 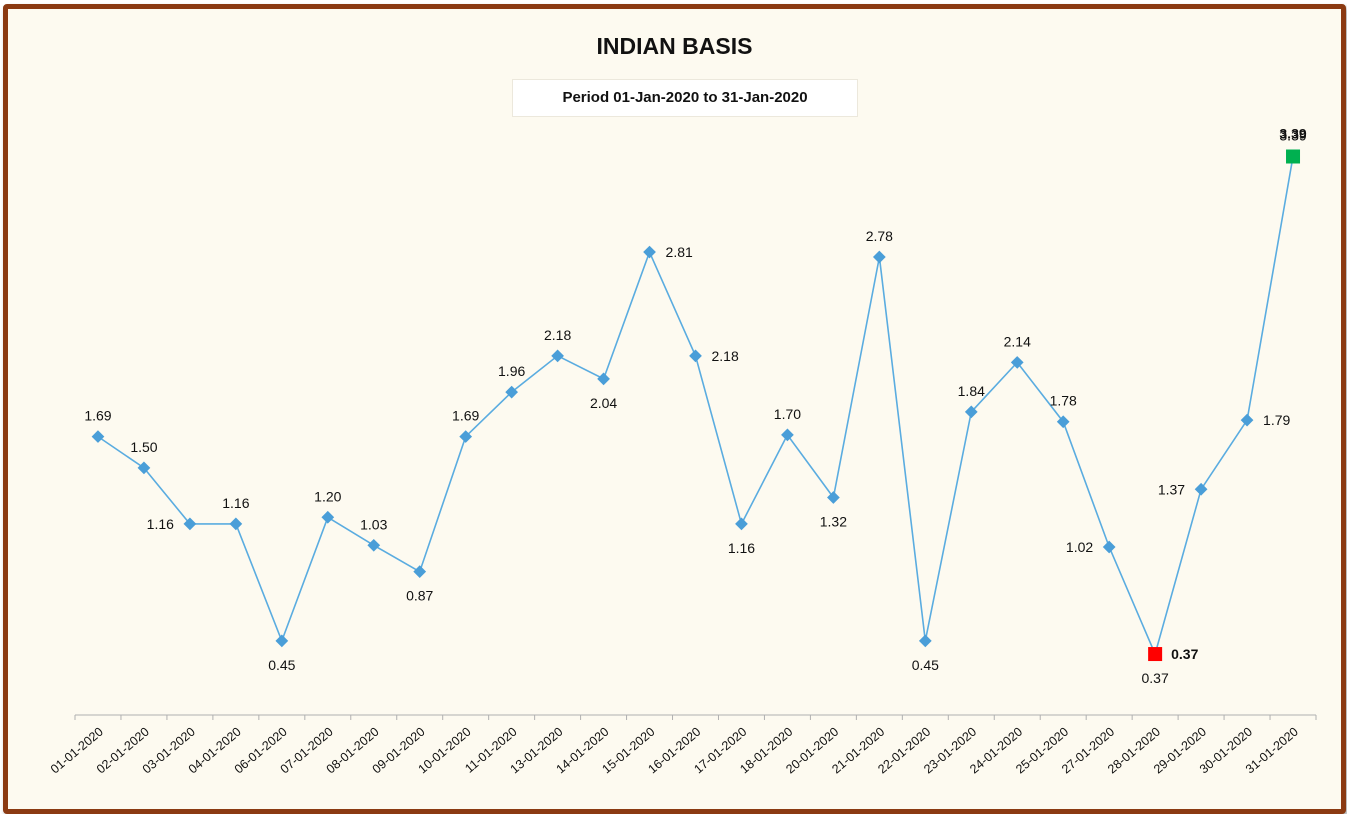 What do you see at coordinates (511, 371) in the screenshot?
I see `data-label: 1.96` at bounding box center [511, 371].